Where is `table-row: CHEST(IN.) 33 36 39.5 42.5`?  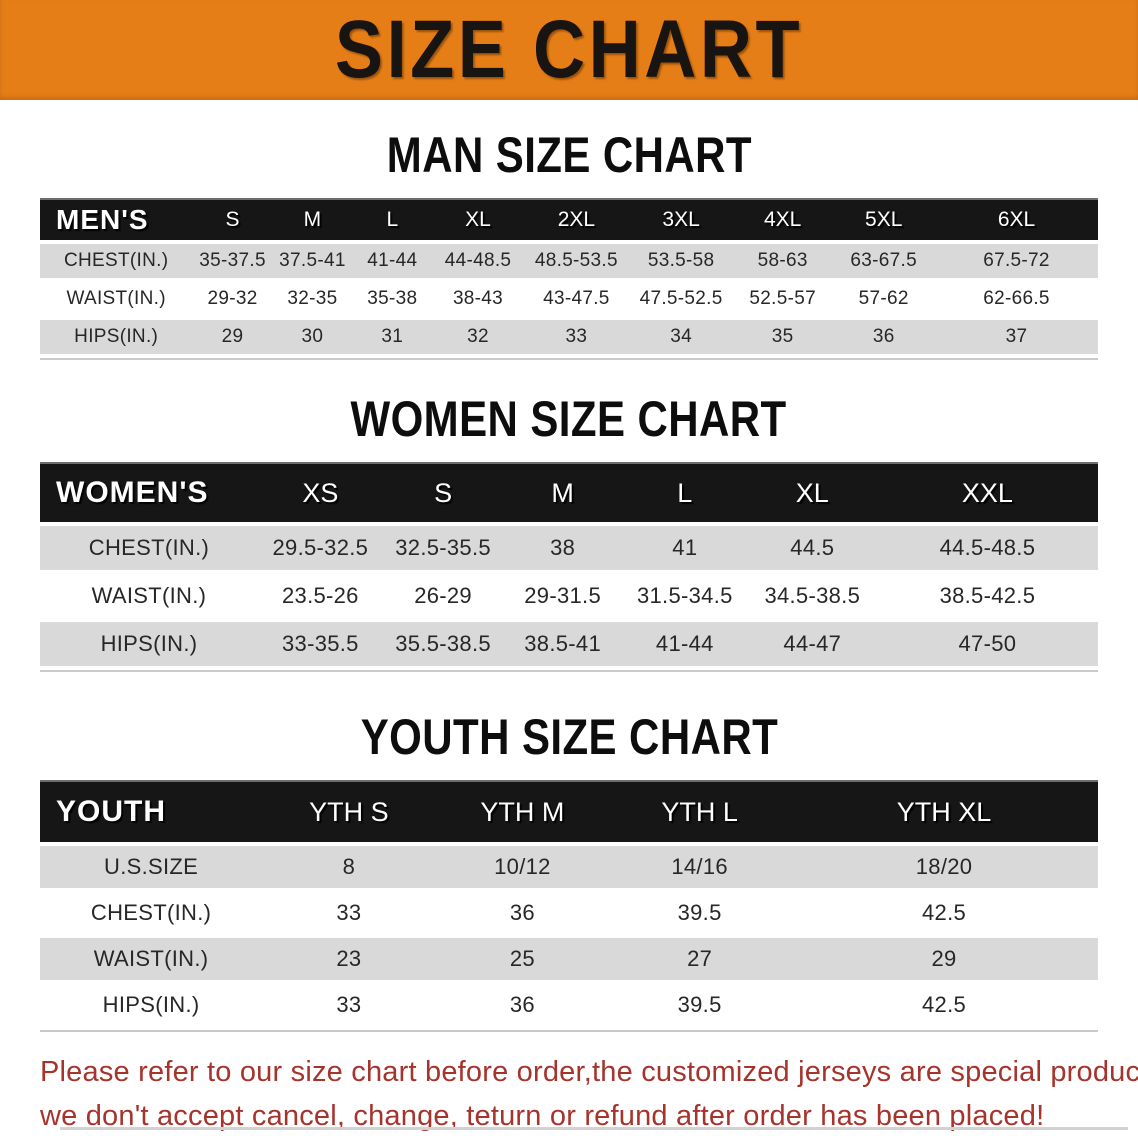 table-row: CHEST(IN.) 33 36 39.5 42.5 is located at coordinates (569, 913).